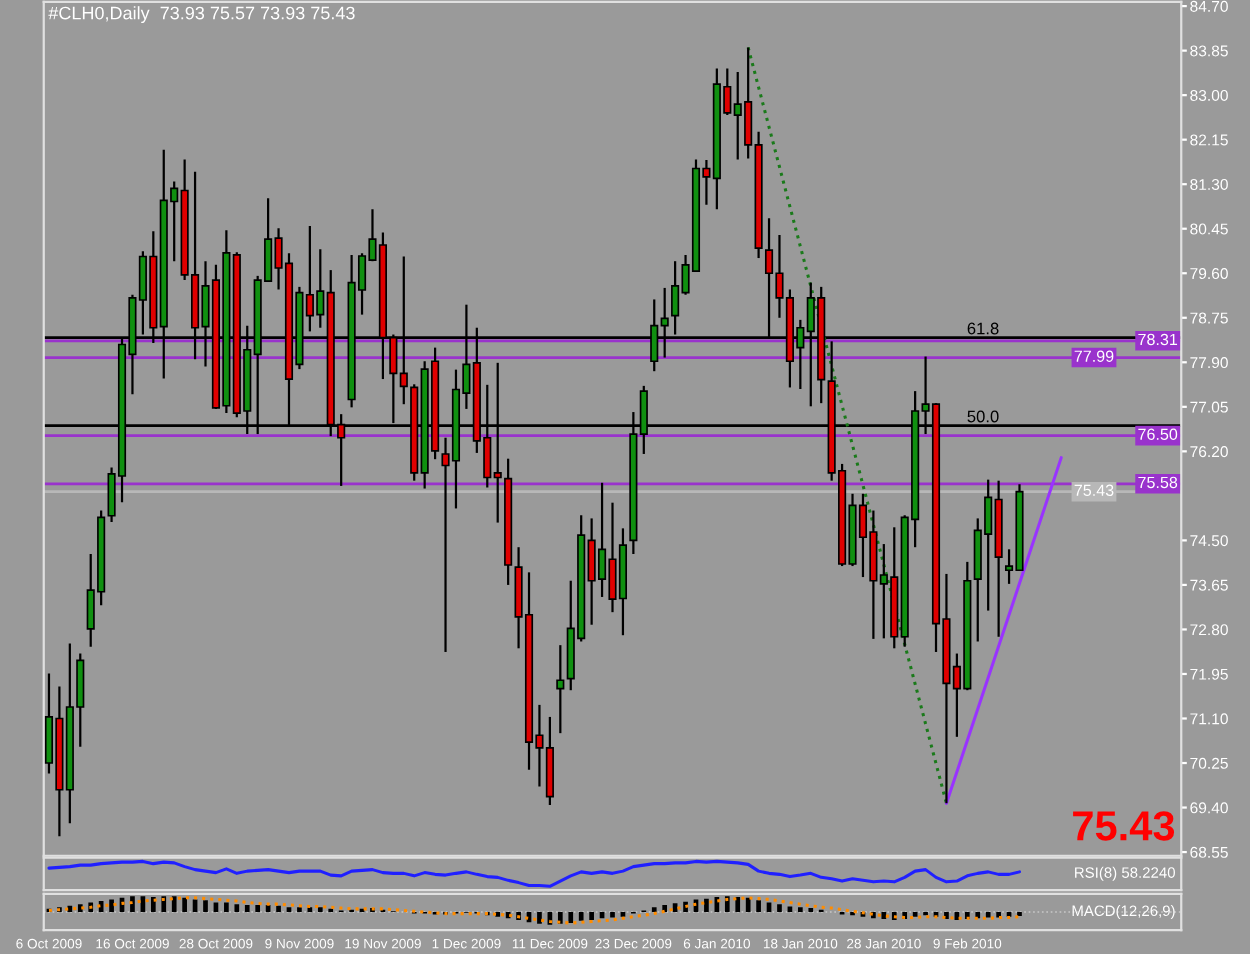 The width and height of the screenshot is (1250, 954). I want to click on ref-line-label: 78.31, so click(1158, 339).